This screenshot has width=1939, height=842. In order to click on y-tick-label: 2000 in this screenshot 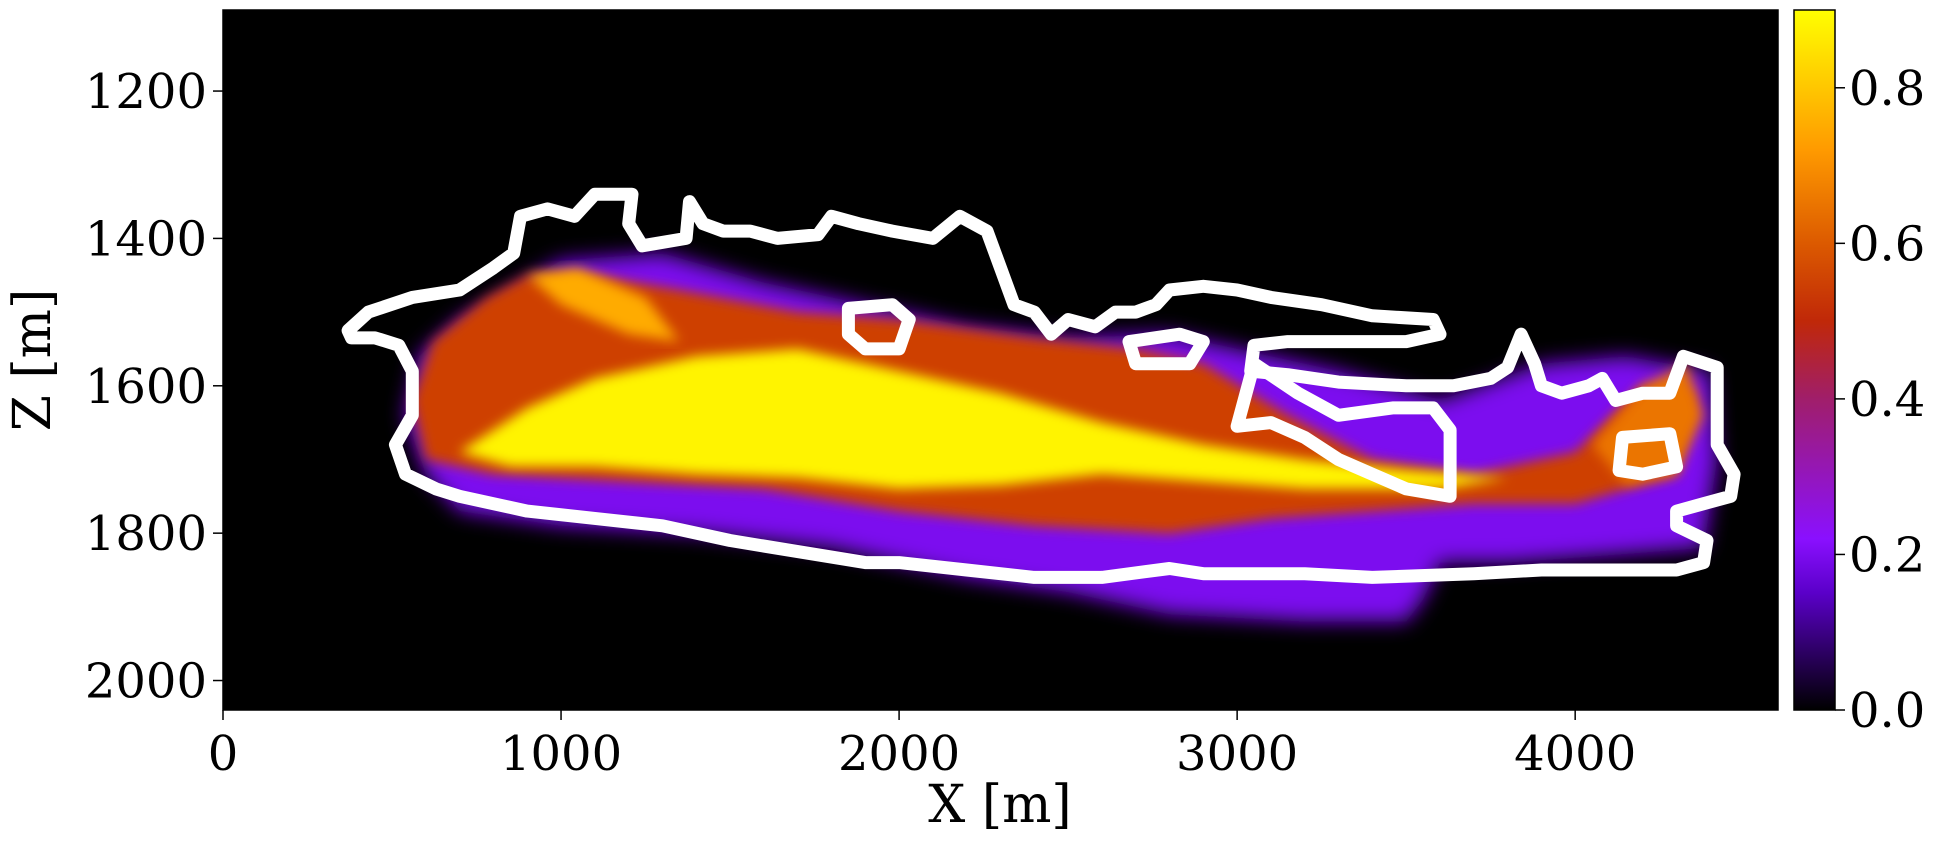, I will do `click(146, 682)`.